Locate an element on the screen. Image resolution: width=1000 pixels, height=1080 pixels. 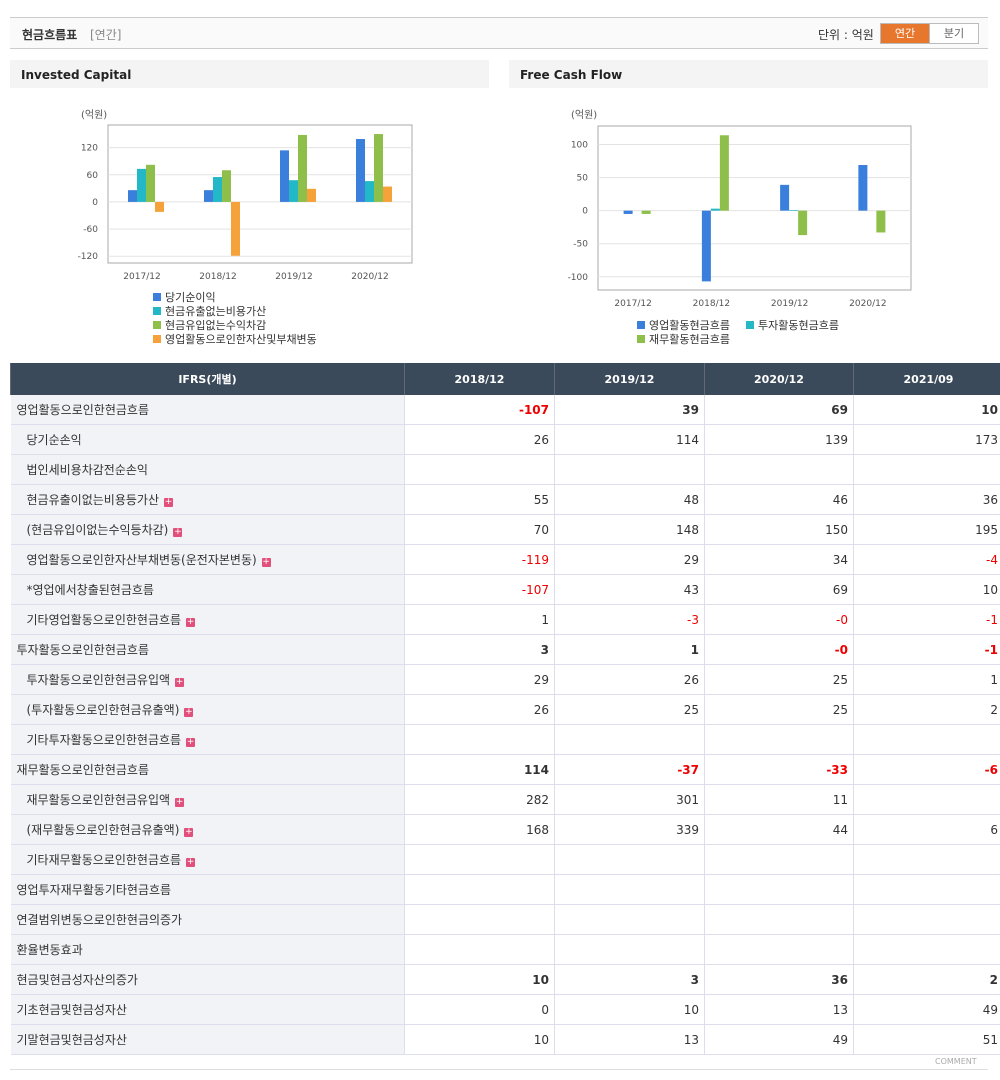
cell: -33 is located at coordinates (779, 769).